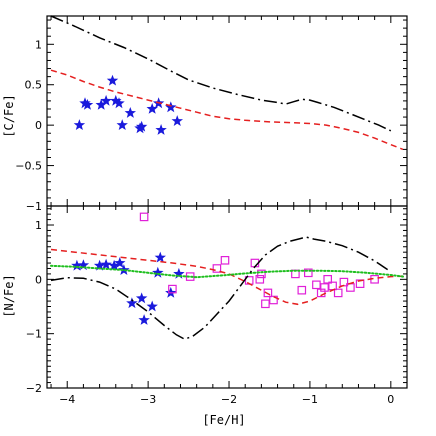  I want to click on bottom-ytick-label: 0, so click(38, 279).